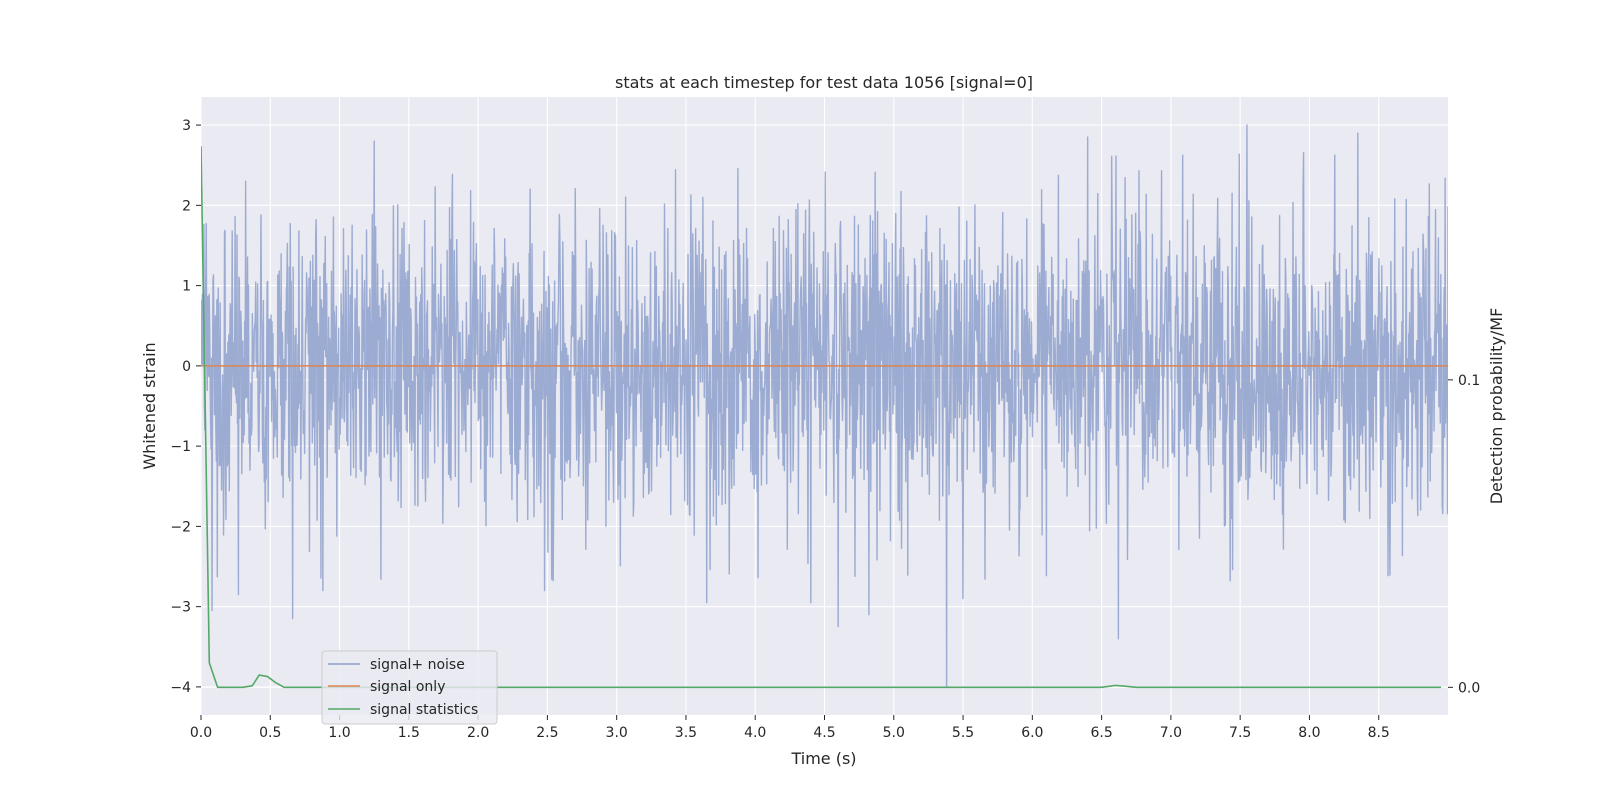 This screenshot has height=800, width=1600. Describe the element at coordinates (755, 733) in the screenshot. I see `x-tick-label-8: 4.0` at that location.